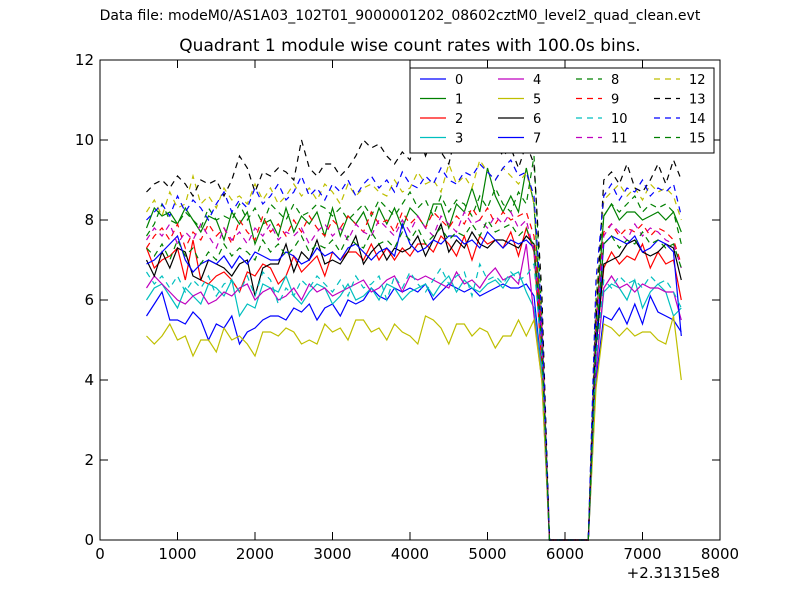 Image resolution: width=800 pixels, height=600 pixels. What do you see at coordinates (459, 80) in the screenshot?
I see `legend-label-0: 0` at bounding box center [459, 80].